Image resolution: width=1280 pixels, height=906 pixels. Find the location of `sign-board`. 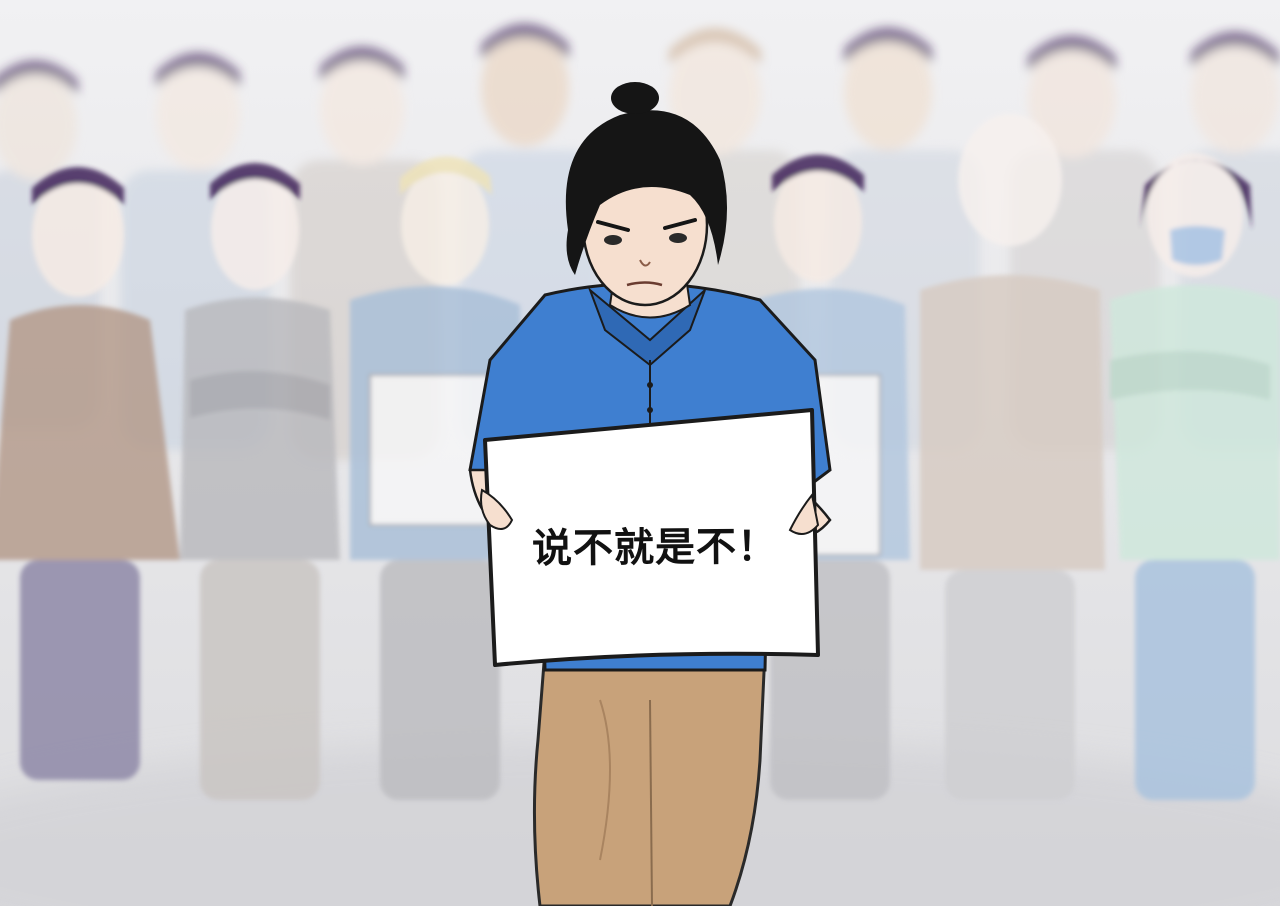

sign-board is located at coordinates (651, 537).